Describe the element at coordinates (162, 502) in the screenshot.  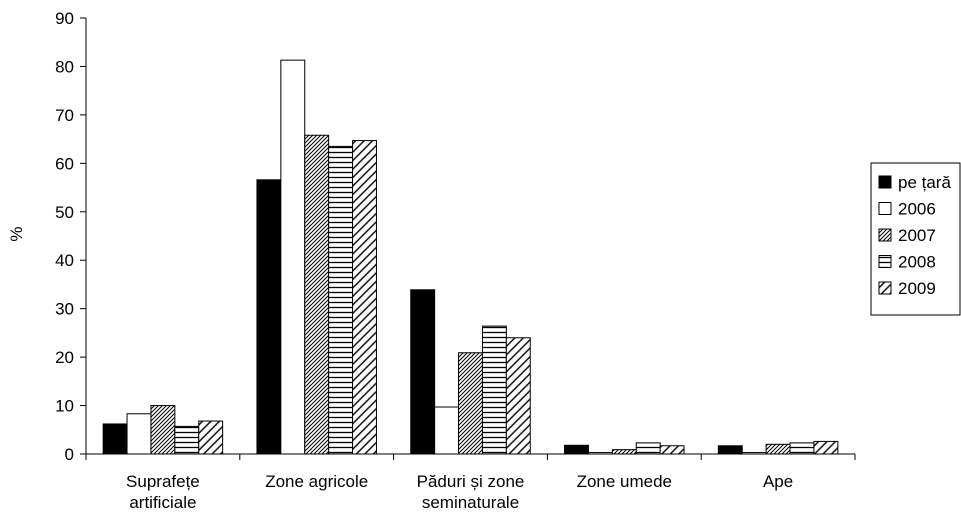
I see `x-category-label: artificiale` at that location.